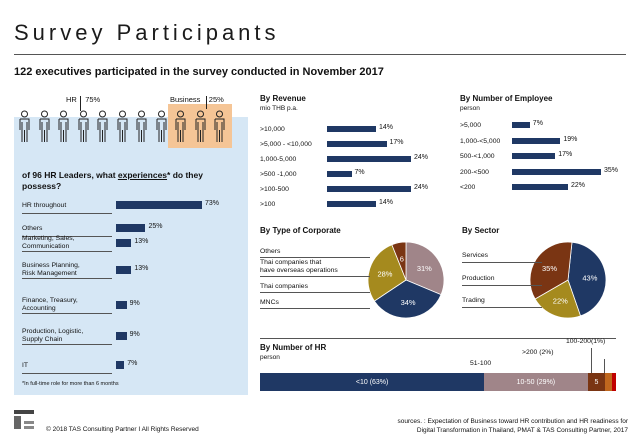  Describe the element at coordinates (42, 339) in the screenshot. I see `hr-experience-category-label: Supply Chain` at that location.